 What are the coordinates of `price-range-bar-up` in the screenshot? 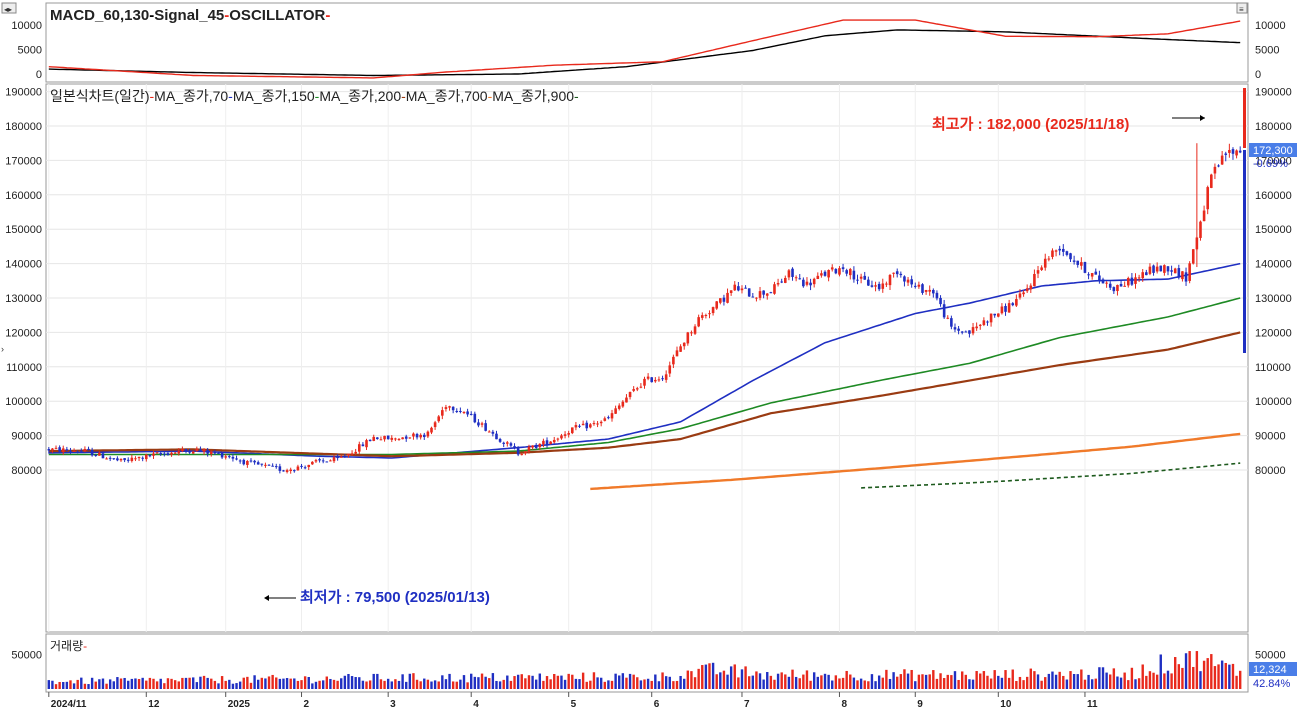 It's located at (1244, 118).